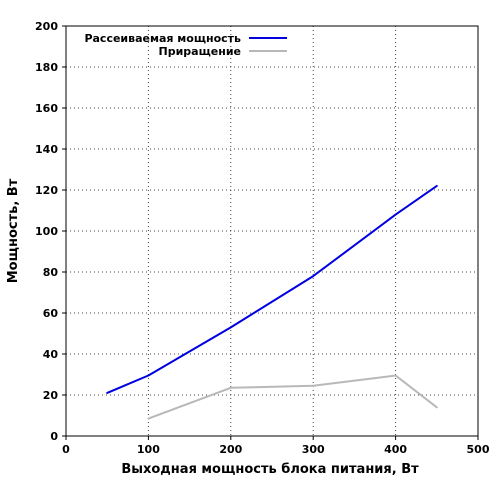 This screenshot has width=500, height=500. What do you see at coordinates (46, 26) in the screenshot?
I see `y-tick-label: 200` at bounding box center [46, 26].